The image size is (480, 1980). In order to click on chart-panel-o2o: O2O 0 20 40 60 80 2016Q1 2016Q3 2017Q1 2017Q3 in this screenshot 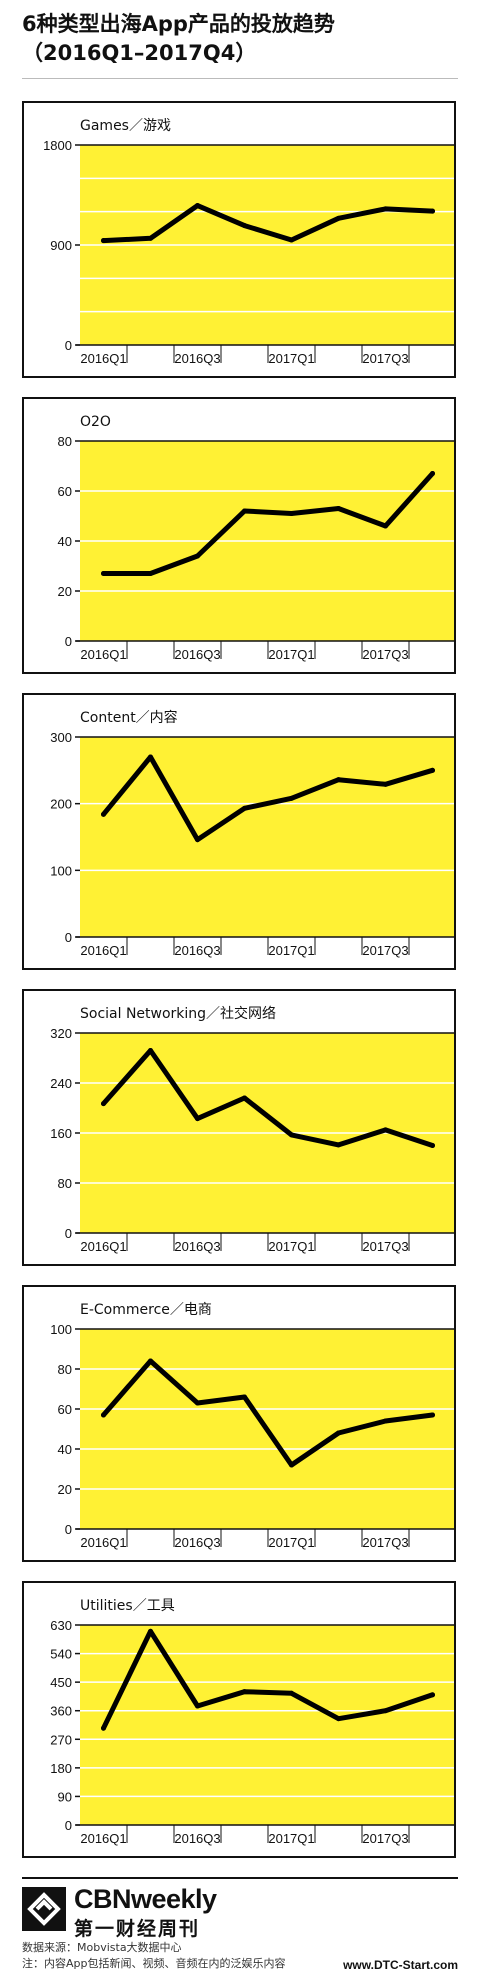, I will do `click(239, 535)`.